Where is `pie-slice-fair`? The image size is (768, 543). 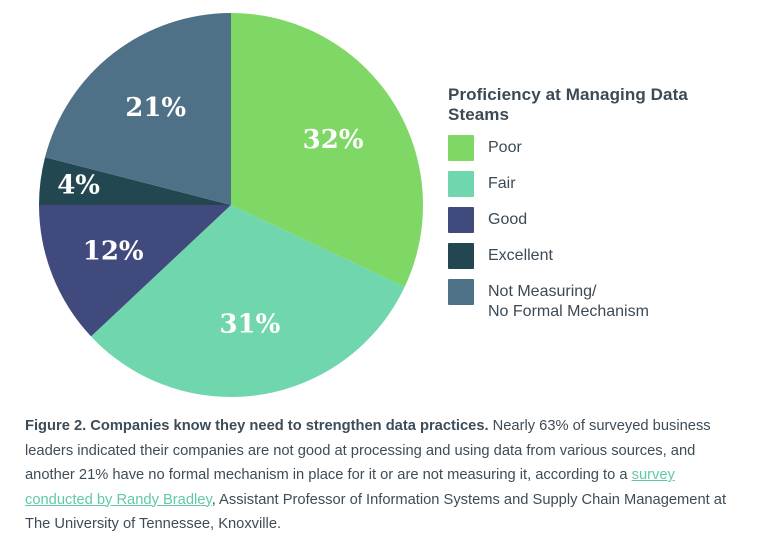
pie-slice-fair is located at coordinates (248, 301).